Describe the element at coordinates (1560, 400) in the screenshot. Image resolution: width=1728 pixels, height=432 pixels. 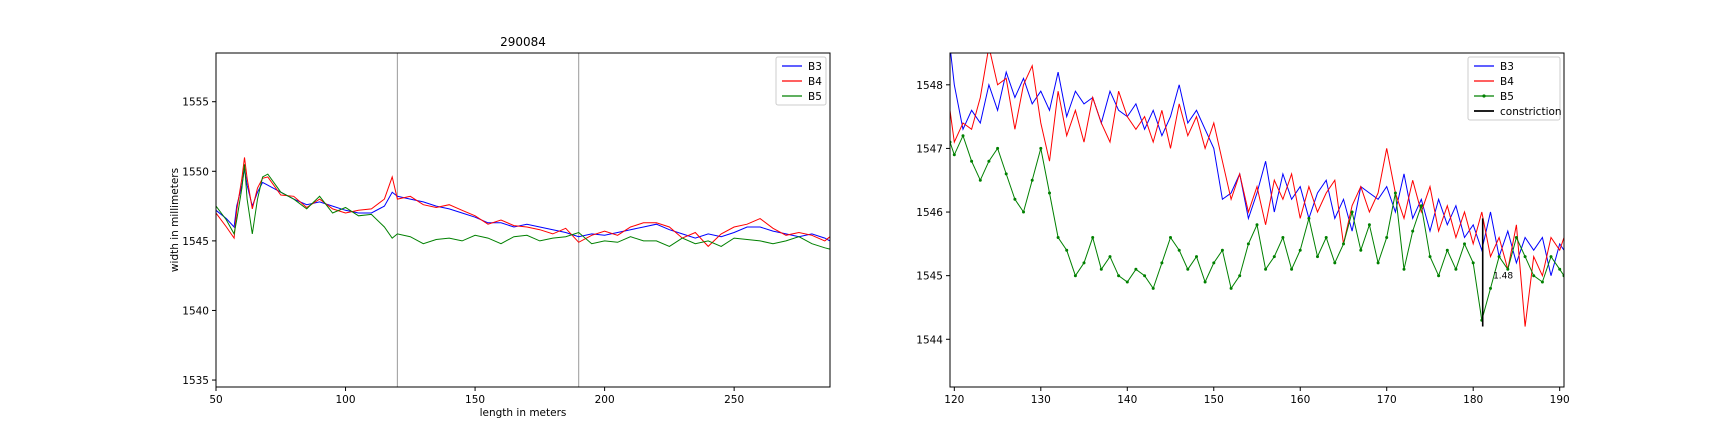
I see `x-tick-label: 190` at that location.